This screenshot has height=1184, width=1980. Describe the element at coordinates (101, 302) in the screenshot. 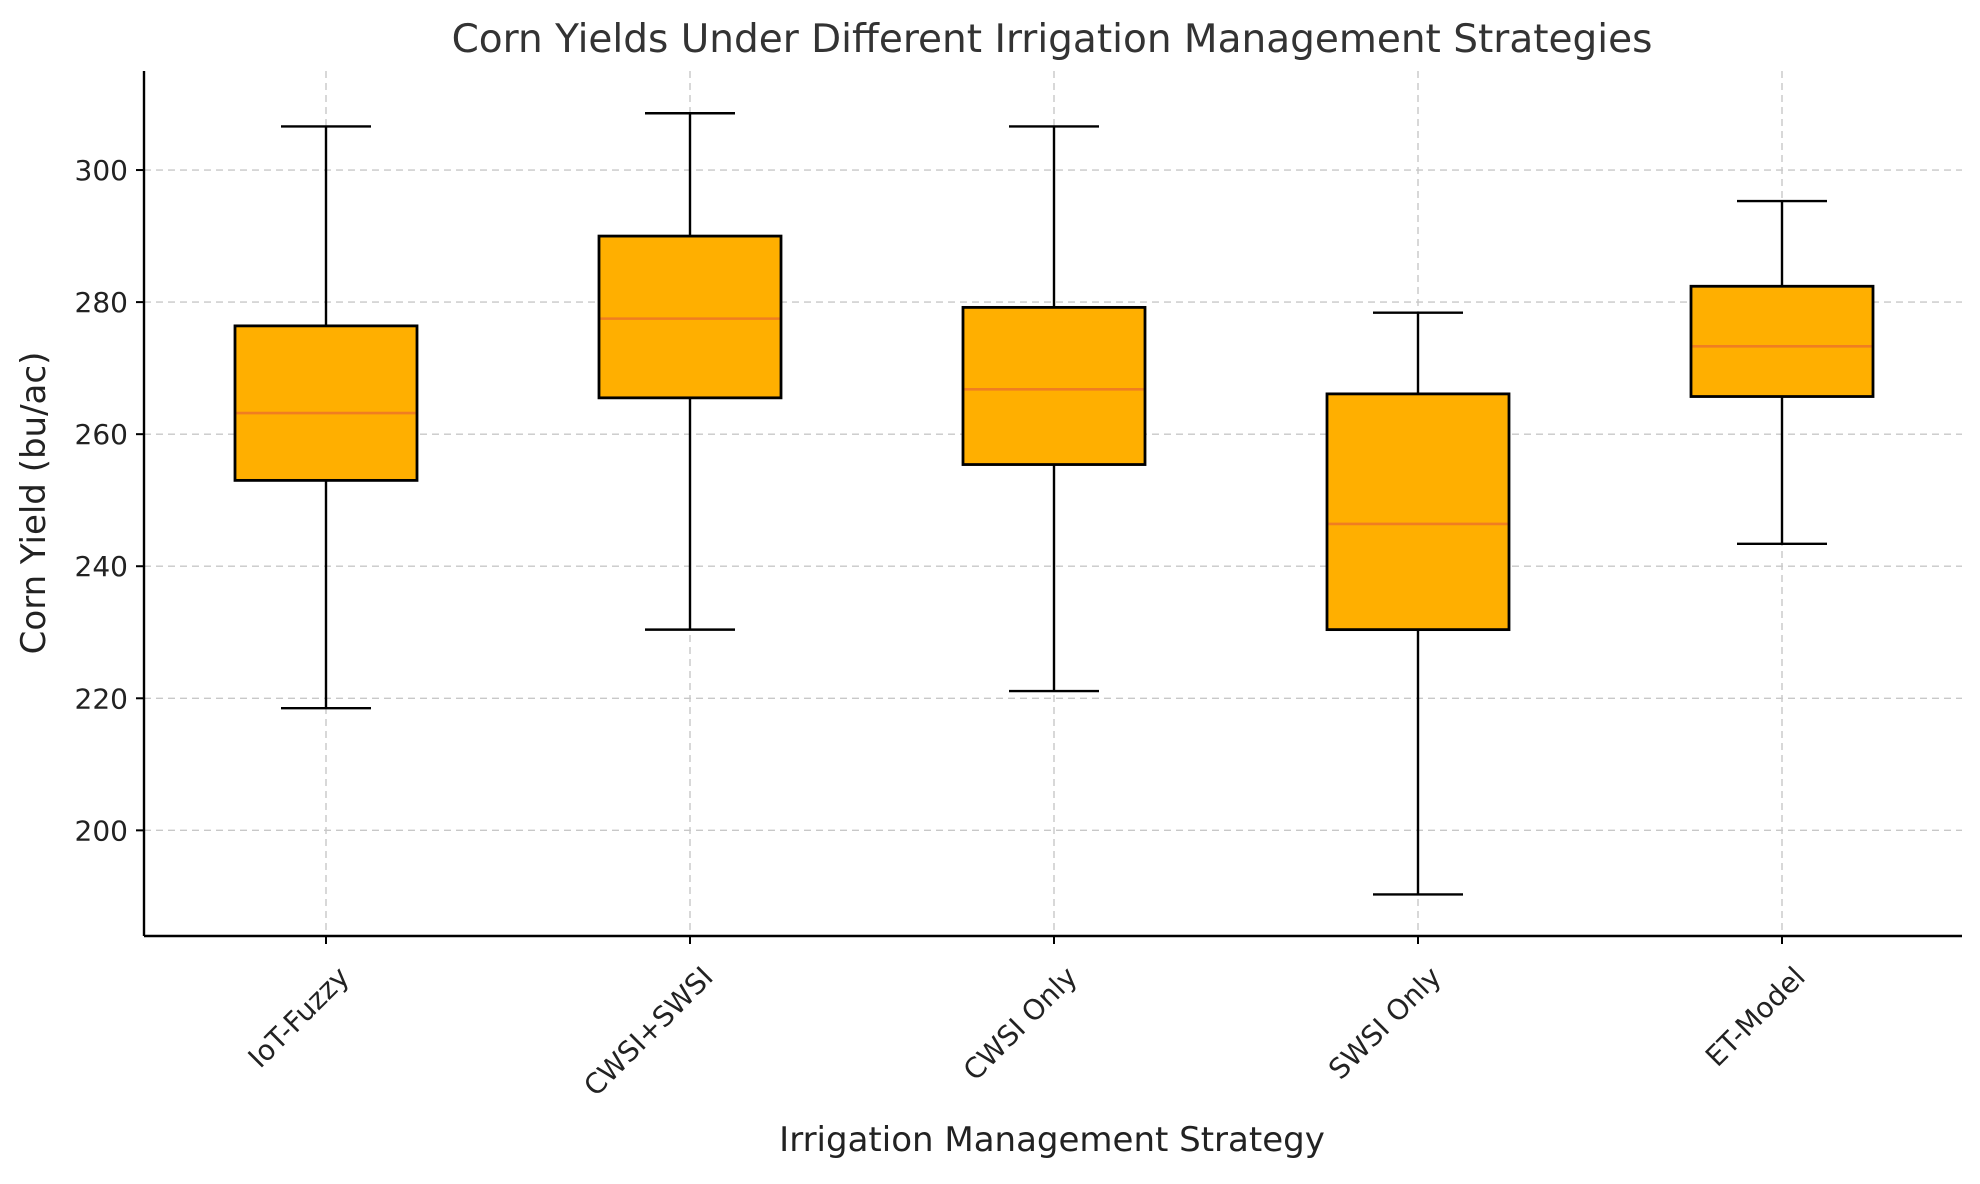

I see `y-tick-label: 280` at that location.